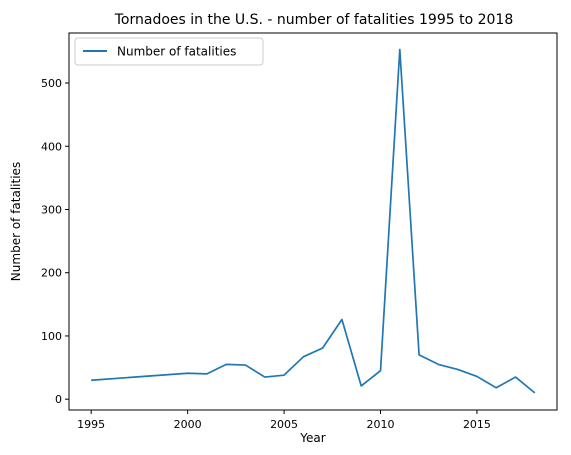 Image resolution: width=571 pixels, height=455 pixels. What do you see at coordinates (51, 273) in the screenshot?
I see `y-tick-label: 200` at bounding box center [51, 273].